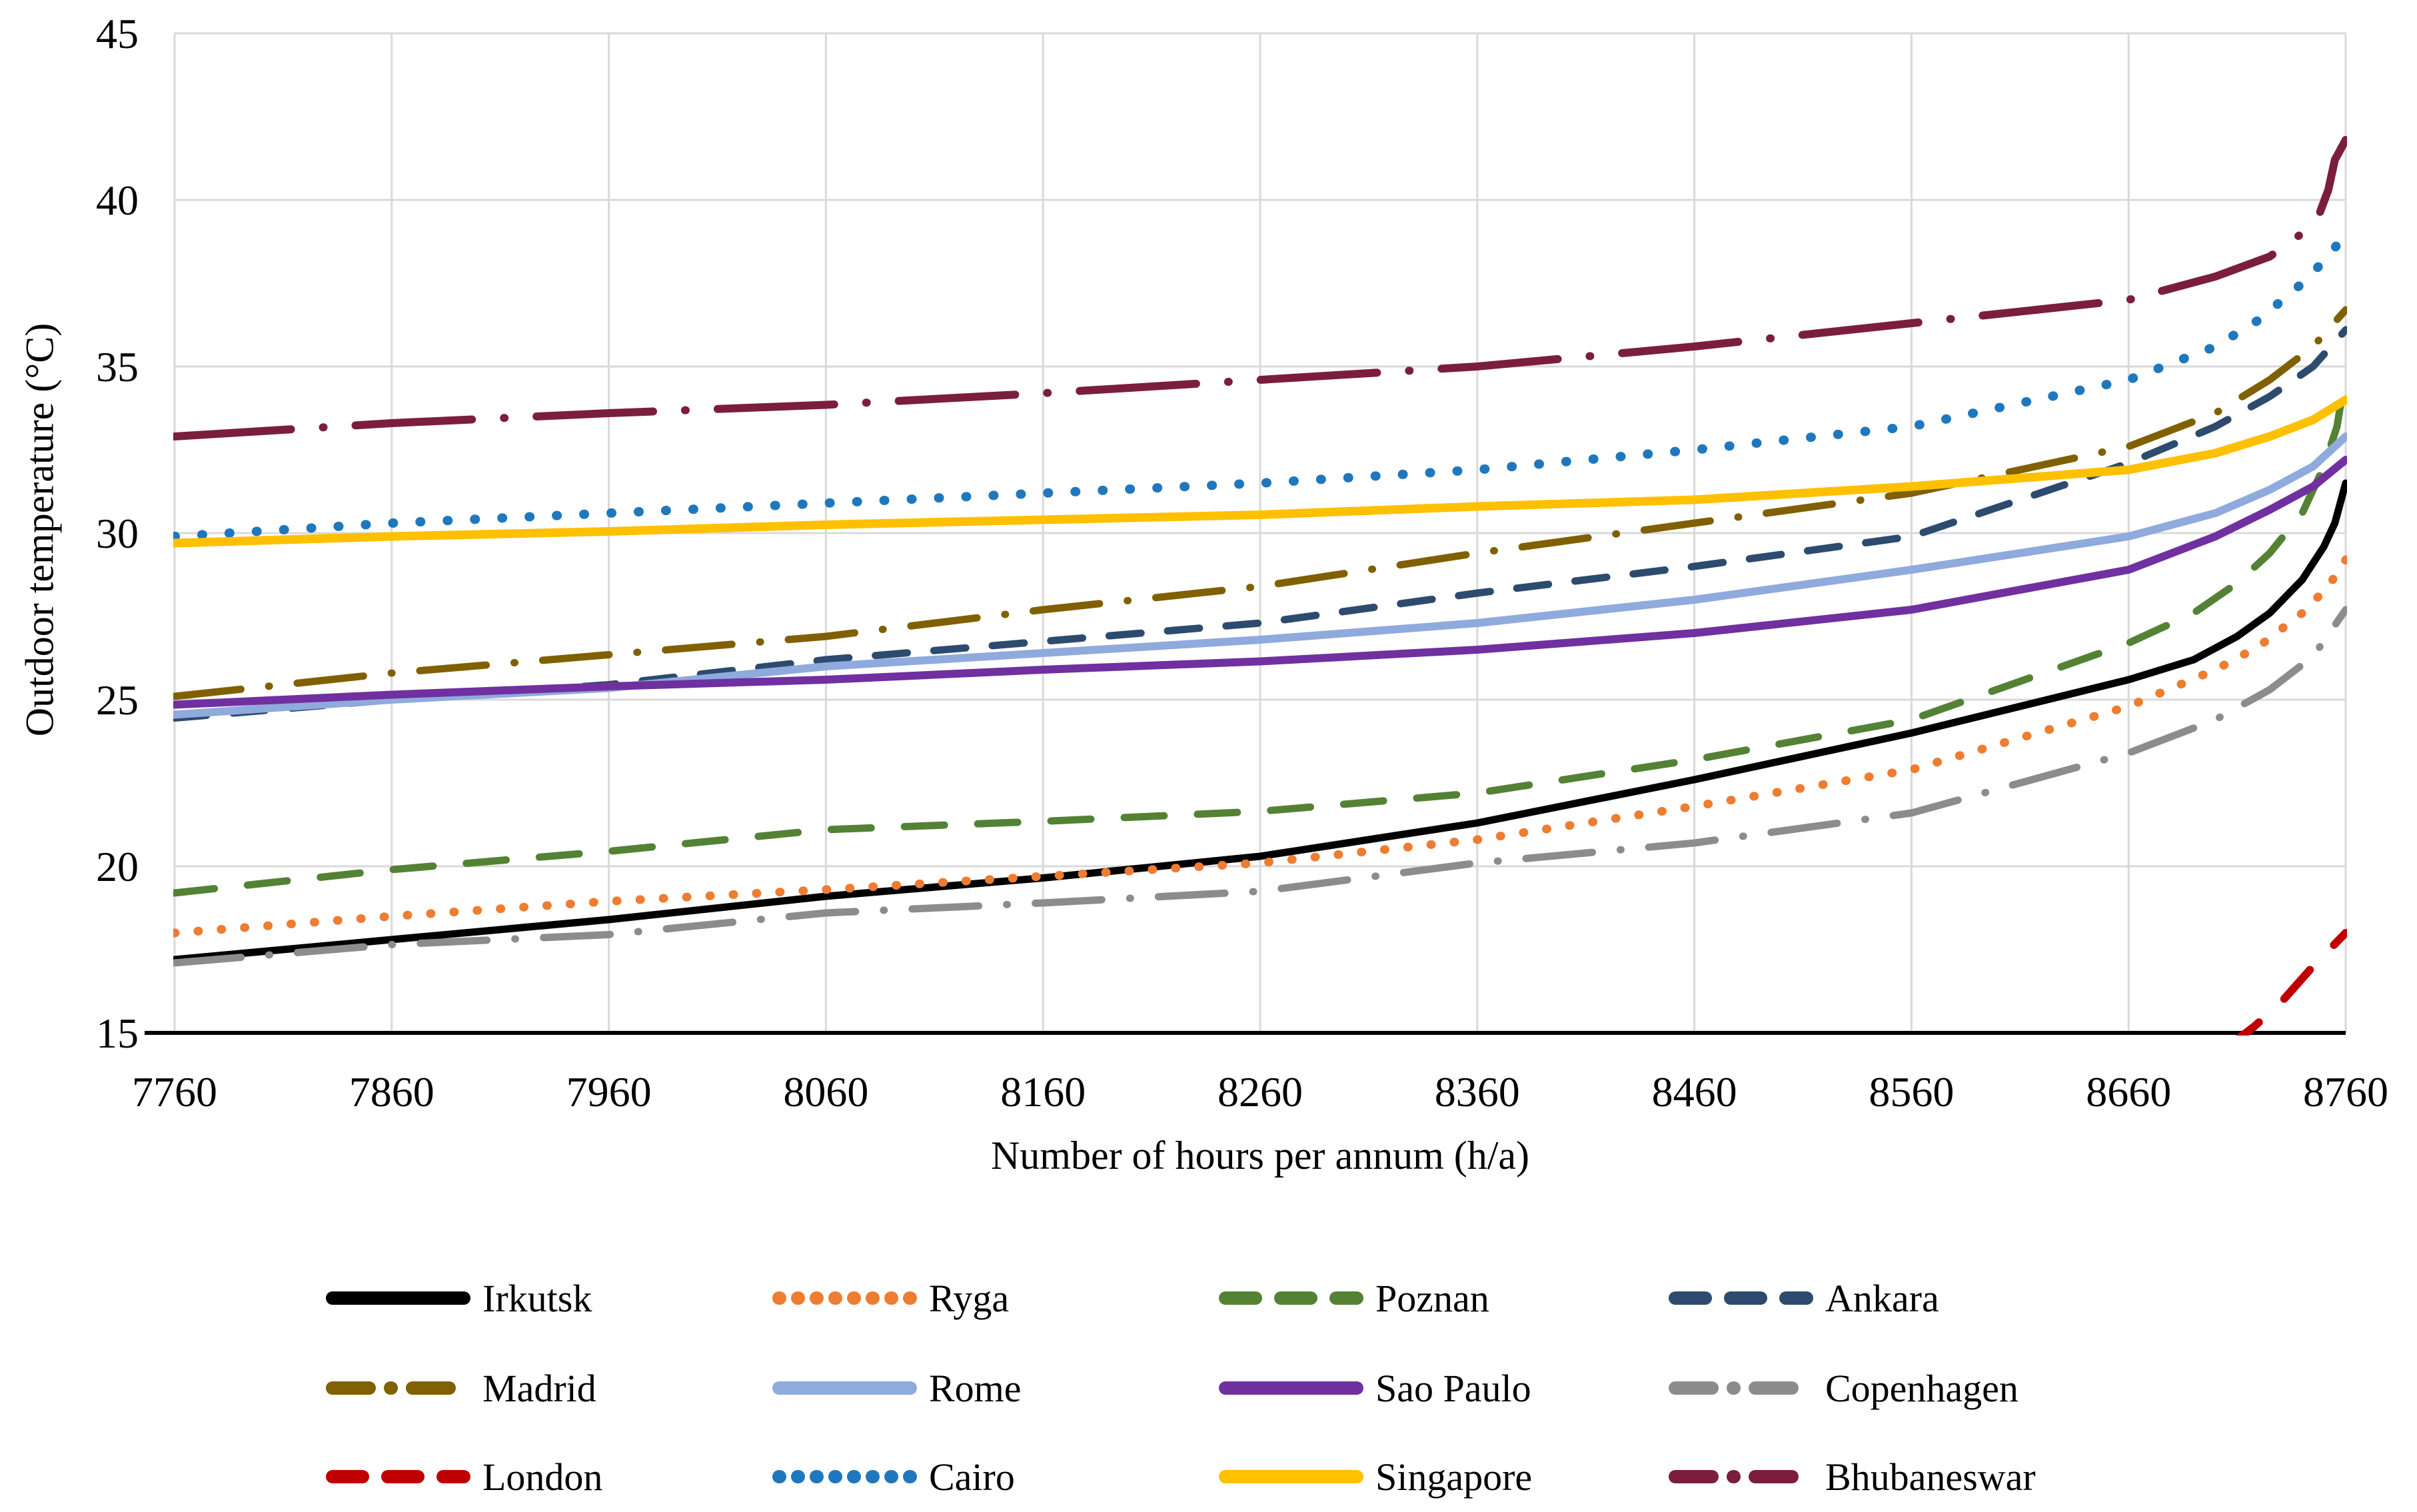 This screenshot has width=2417, height=1512. I want to click on x-tick-label: 8660, so click(2128, 1092).